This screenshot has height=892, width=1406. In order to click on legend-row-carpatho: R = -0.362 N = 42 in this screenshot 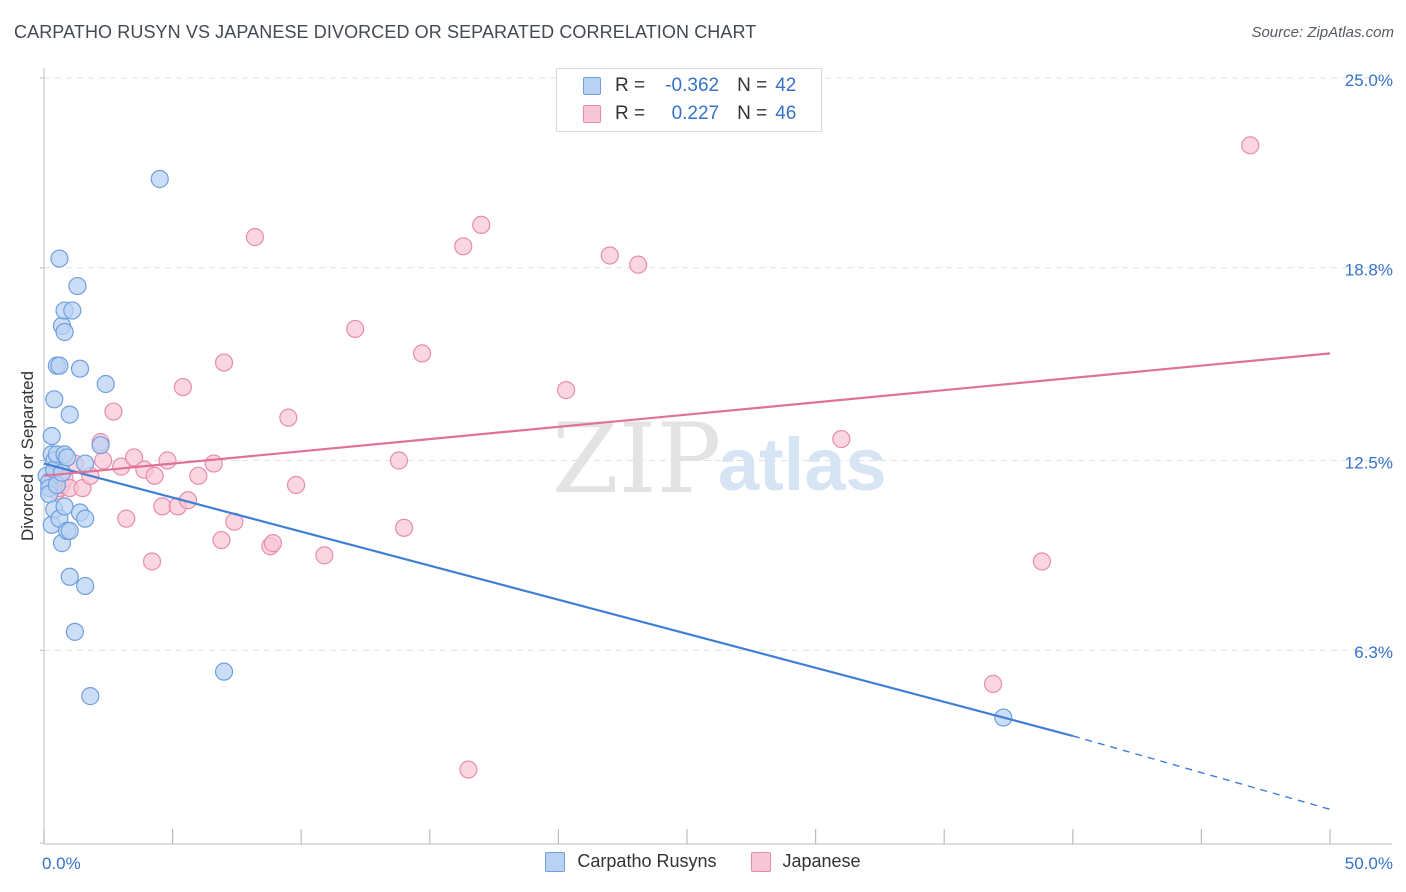, I will do `click(689, 86)`.